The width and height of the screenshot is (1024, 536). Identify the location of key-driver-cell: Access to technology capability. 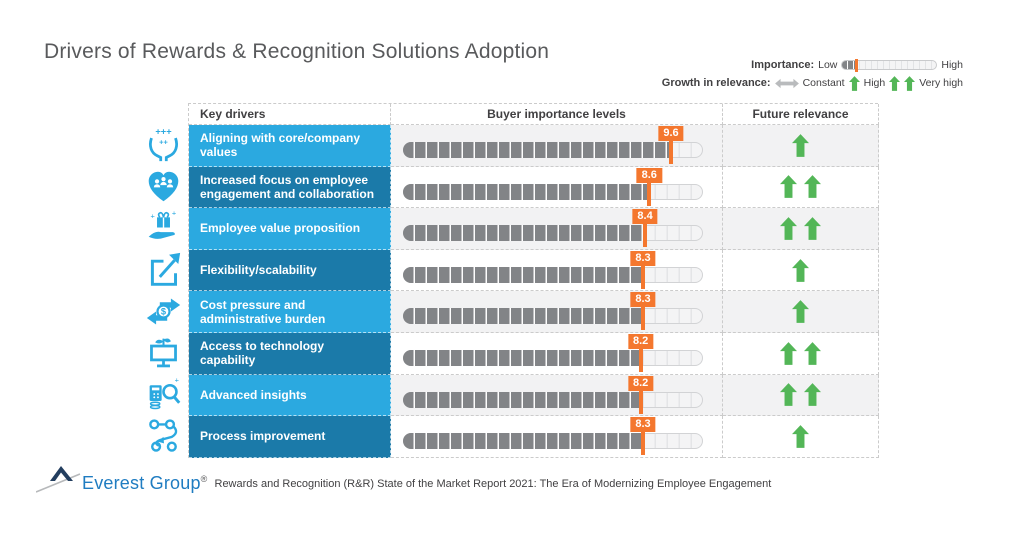
(290, 353).